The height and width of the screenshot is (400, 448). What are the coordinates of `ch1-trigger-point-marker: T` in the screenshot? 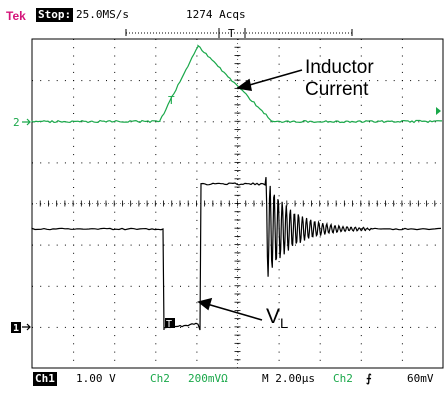 It's located at (169, 324).